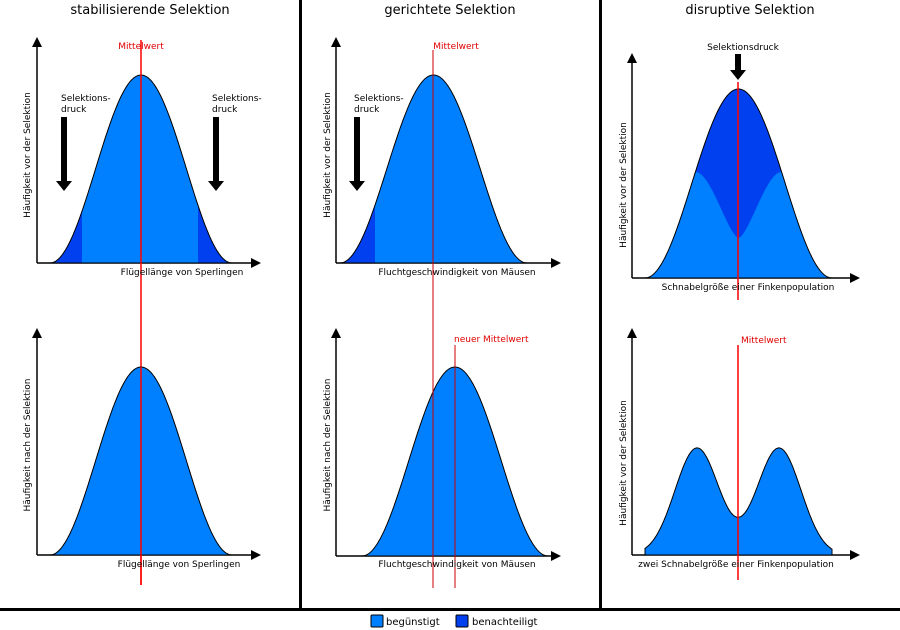 The width and height of the screenshot is (900, 630). Describe the element at coordinates (748, 288) in the screenshot. I see `dis-top-x-axis-label: Schnabelgröße einer Finkenpopulation` at that location.